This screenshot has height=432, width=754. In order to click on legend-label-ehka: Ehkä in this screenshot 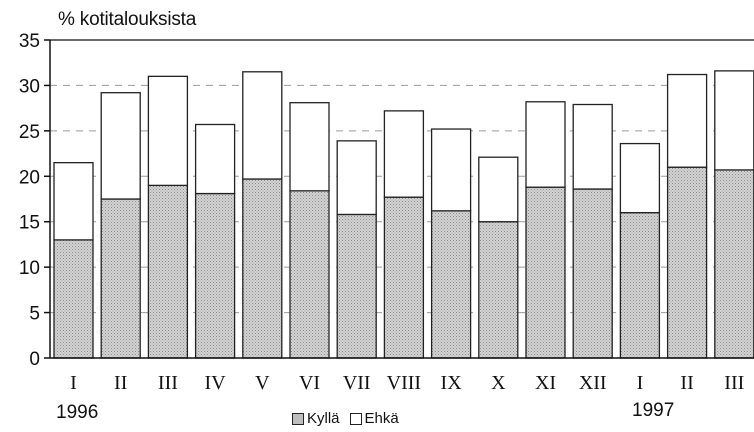, I will do `click(381, 418)`.